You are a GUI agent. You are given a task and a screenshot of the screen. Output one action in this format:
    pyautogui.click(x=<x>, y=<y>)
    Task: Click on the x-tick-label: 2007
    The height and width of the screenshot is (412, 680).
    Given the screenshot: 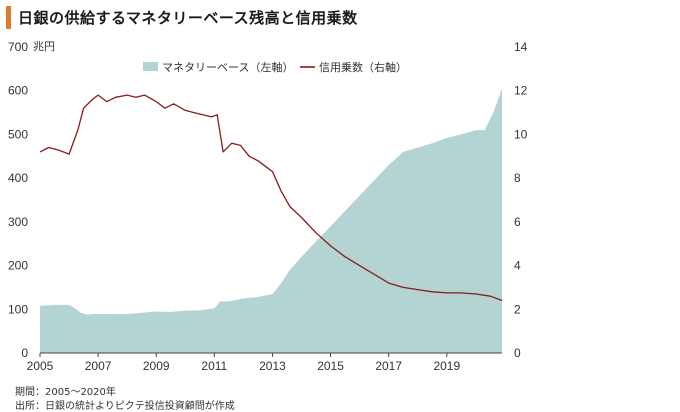 What is the action you would take?
    pyautogui.click(x=98, y=366)
    